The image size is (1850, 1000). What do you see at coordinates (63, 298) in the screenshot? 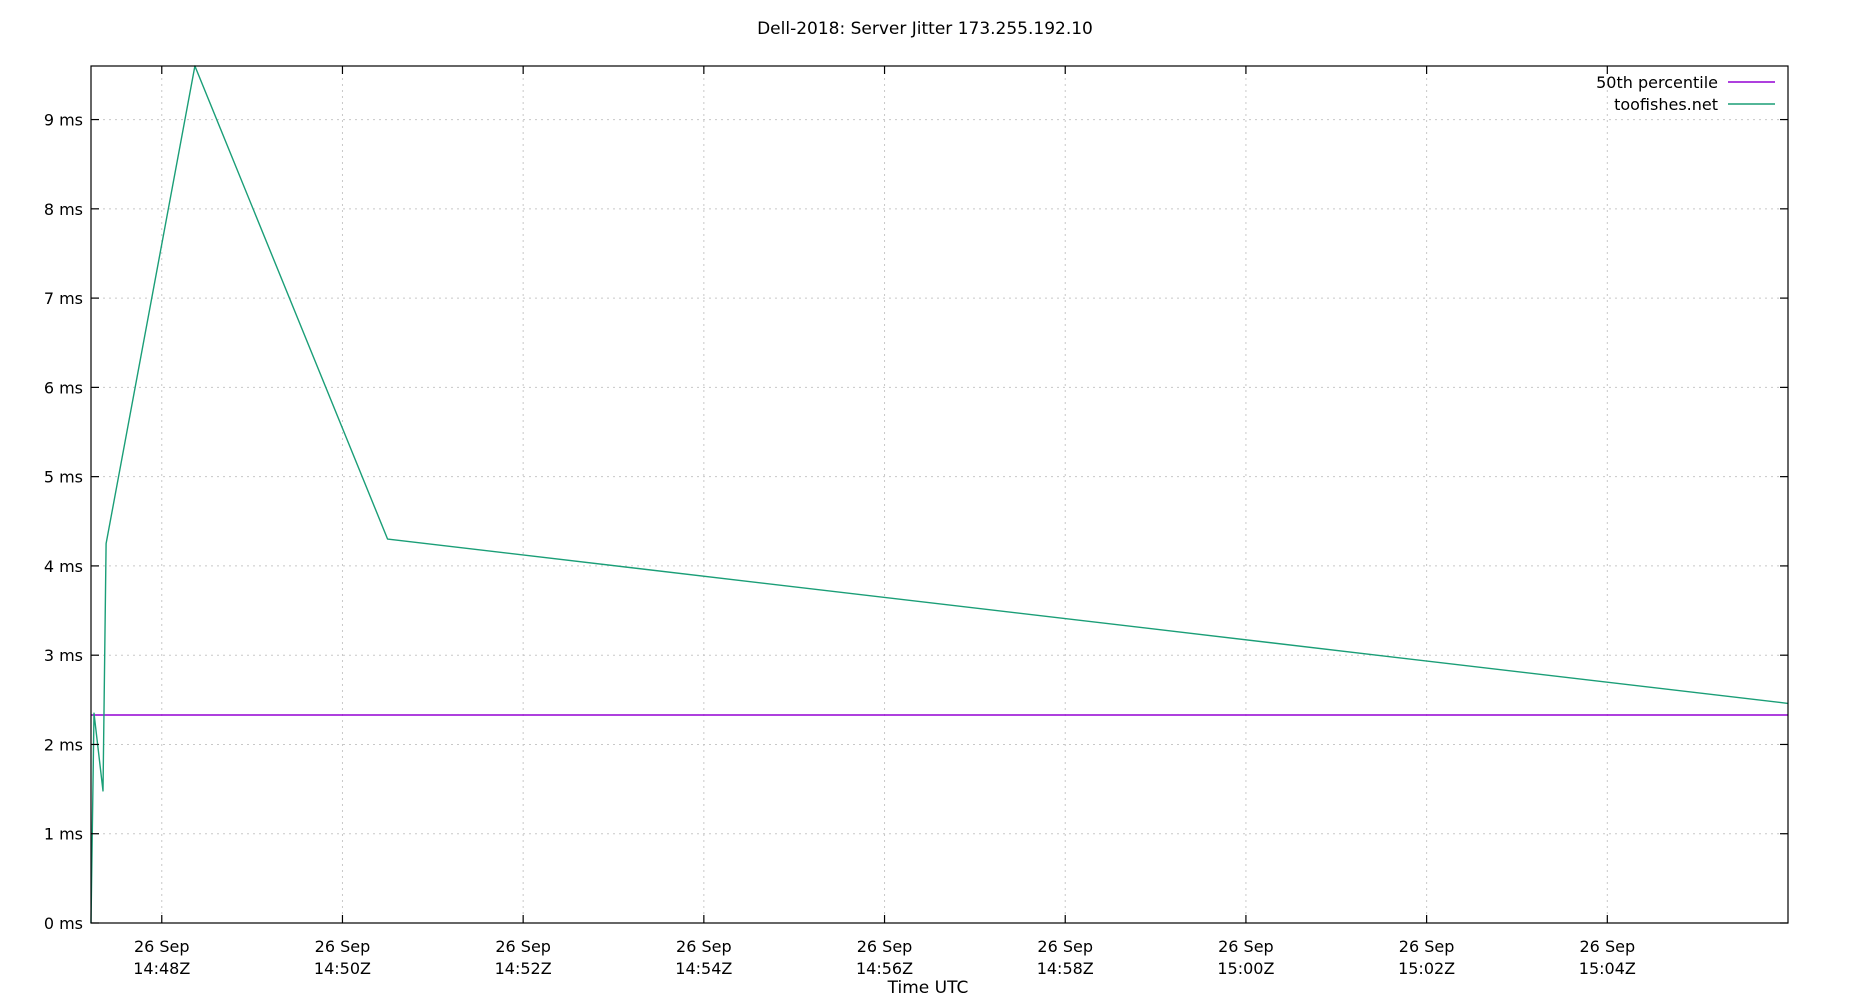
I see `y-tick-label: 7 ms` at bounding box center [63, 298].